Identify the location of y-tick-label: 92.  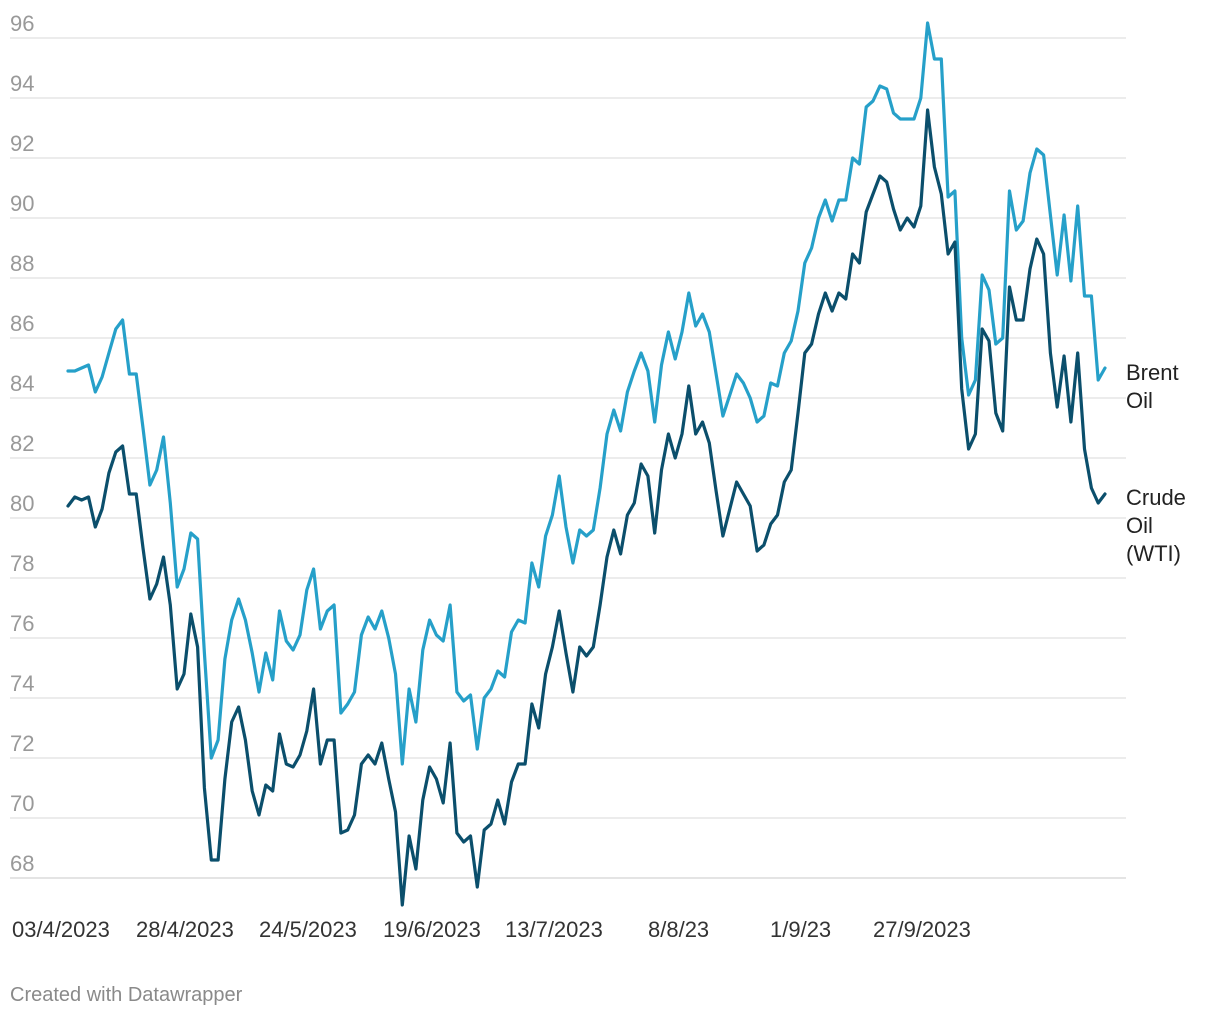
(22, 143).